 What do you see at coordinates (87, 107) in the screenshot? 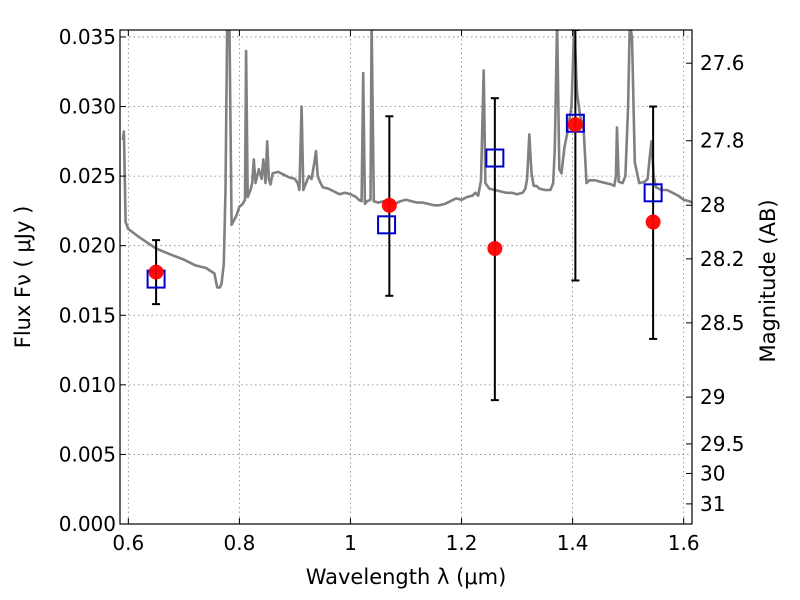
I see `y-tick-label: 0.030` at bounding box center [87, 107].